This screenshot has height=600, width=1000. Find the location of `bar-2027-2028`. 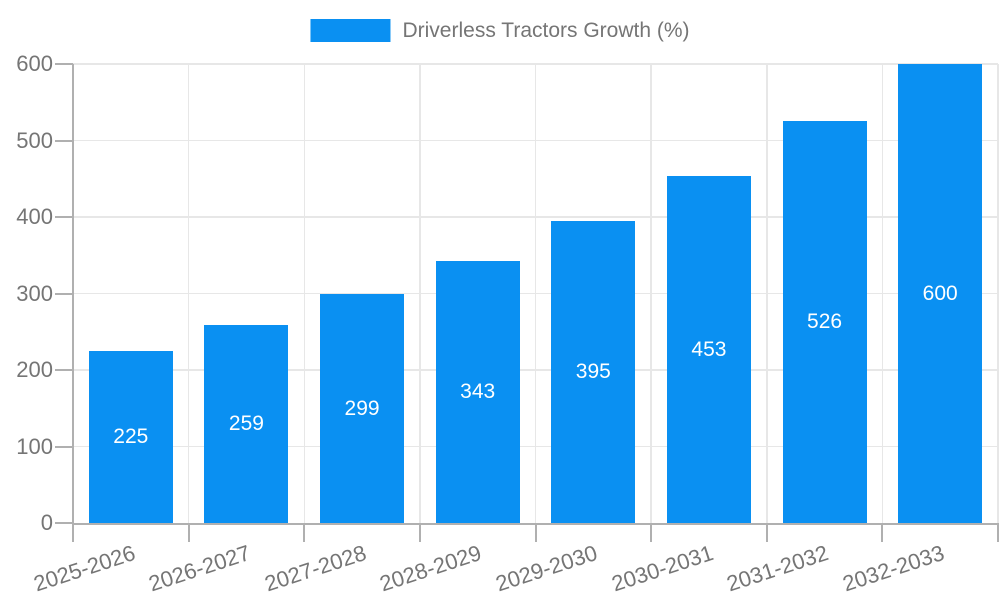

bar-2027-2028 is located at coordinates (362, 408).